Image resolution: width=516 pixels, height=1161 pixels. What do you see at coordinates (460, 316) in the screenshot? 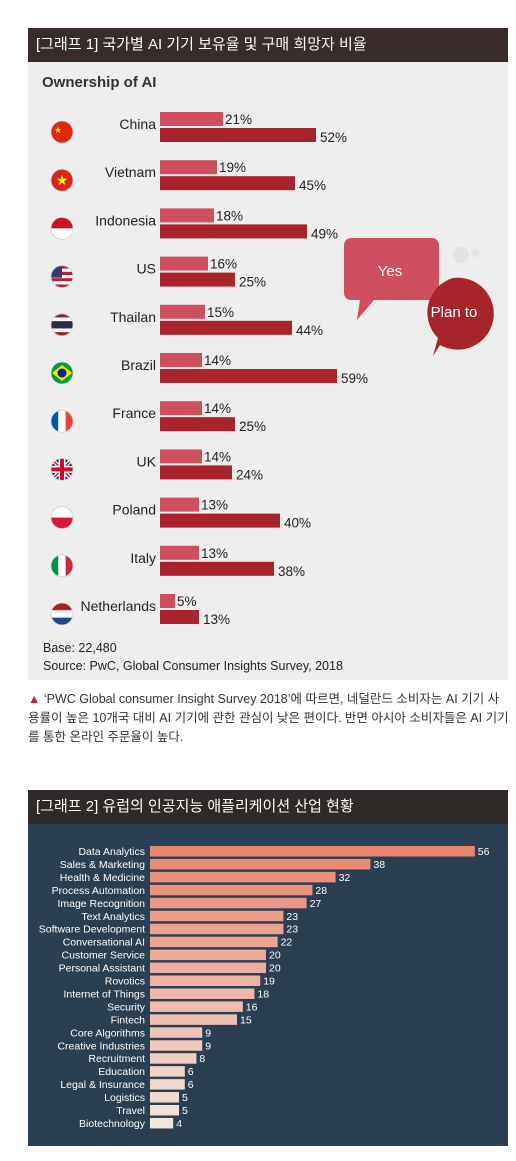
I see `plan-bubble` at bounding box center [460, 316].